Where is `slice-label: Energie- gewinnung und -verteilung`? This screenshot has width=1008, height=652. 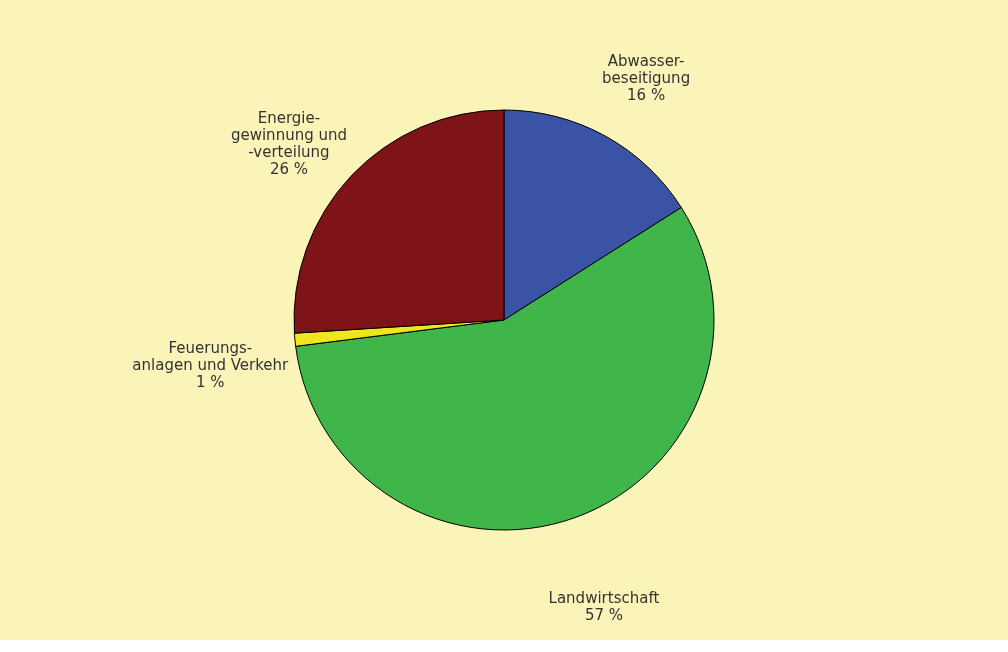
slice-label: Energie- gewinnung und -verteilung is located at coordinates (288, 135).